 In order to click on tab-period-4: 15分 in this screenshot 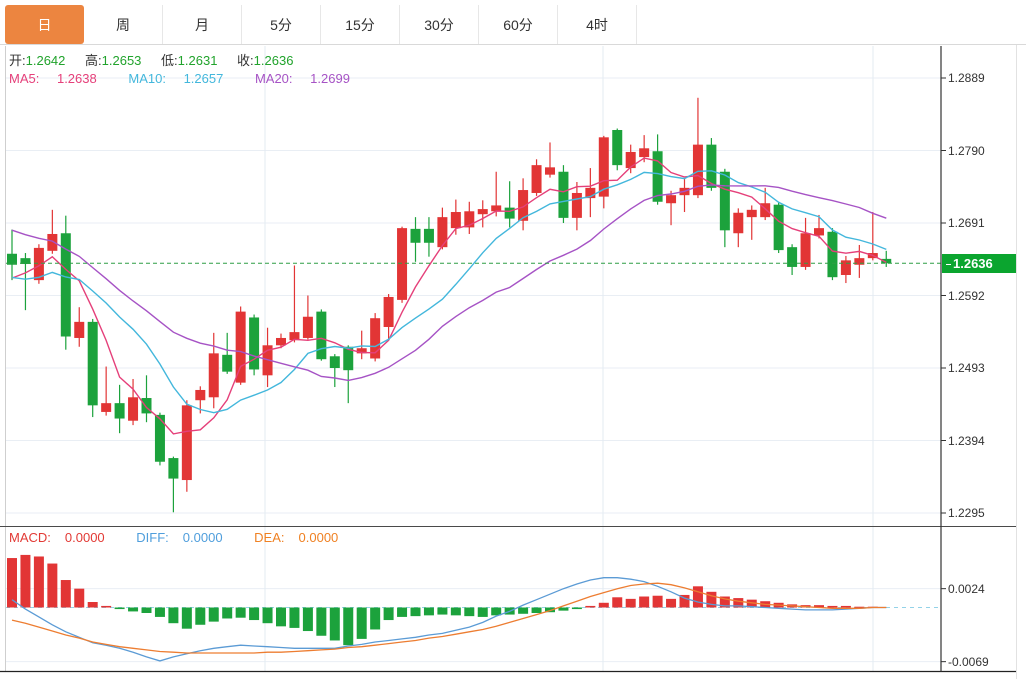, I will do `click(360, 24)`.